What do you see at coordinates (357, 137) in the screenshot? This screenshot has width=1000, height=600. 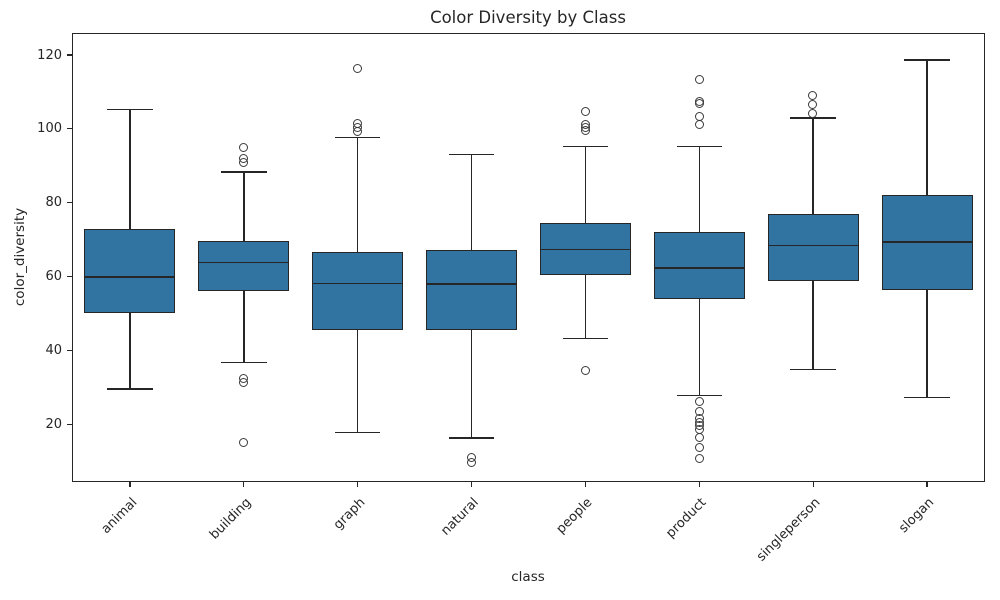 I see `whisker-cap-high-graph` at bounding box center [357, 137].